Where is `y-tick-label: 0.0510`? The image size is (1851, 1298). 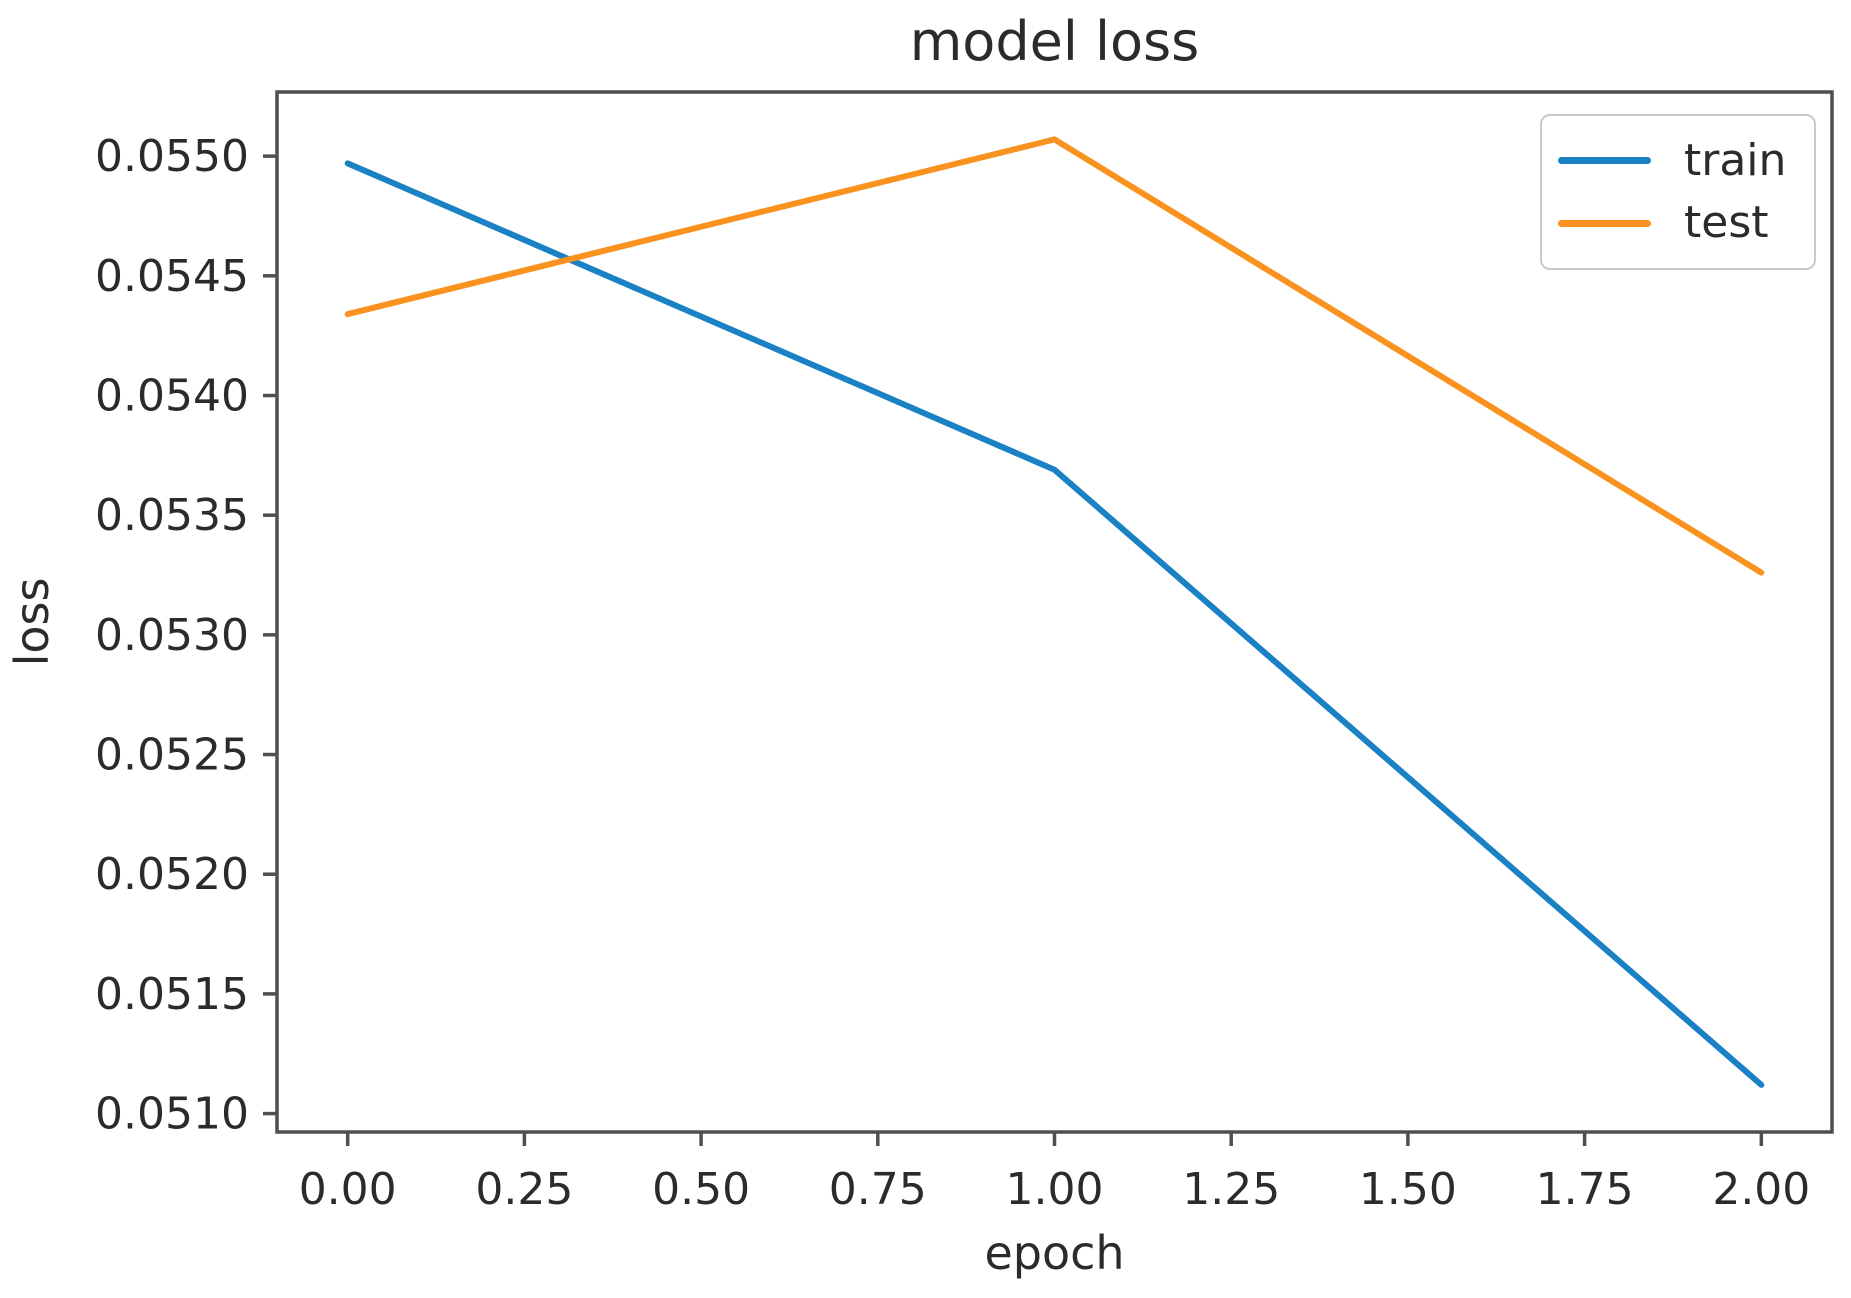 y-tick-label: 0.0510 is located at coordinates (172, 1114).